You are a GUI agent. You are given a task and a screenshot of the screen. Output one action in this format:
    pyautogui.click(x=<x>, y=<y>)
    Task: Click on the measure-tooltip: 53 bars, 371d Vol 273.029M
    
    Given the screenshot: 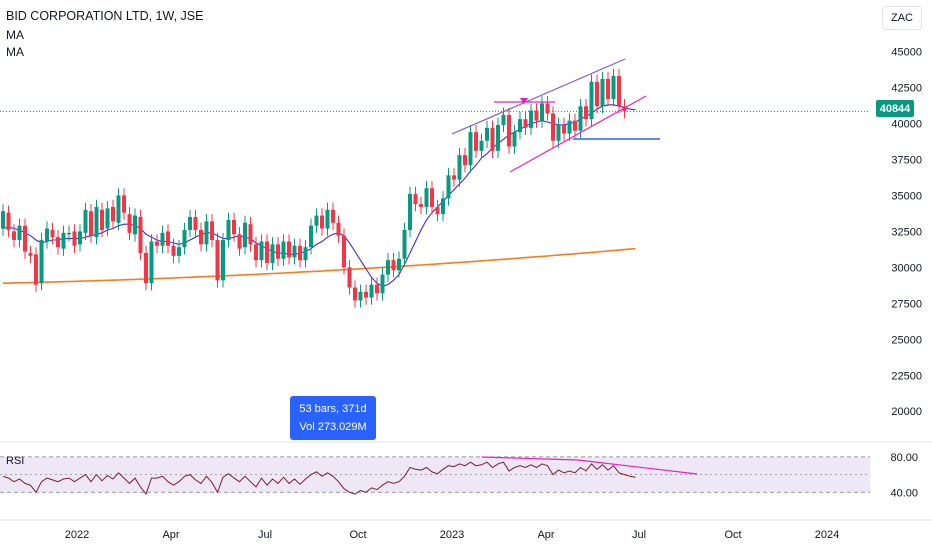 What is the action you would take?
    pyautogui.click(x=333, y=418)
    